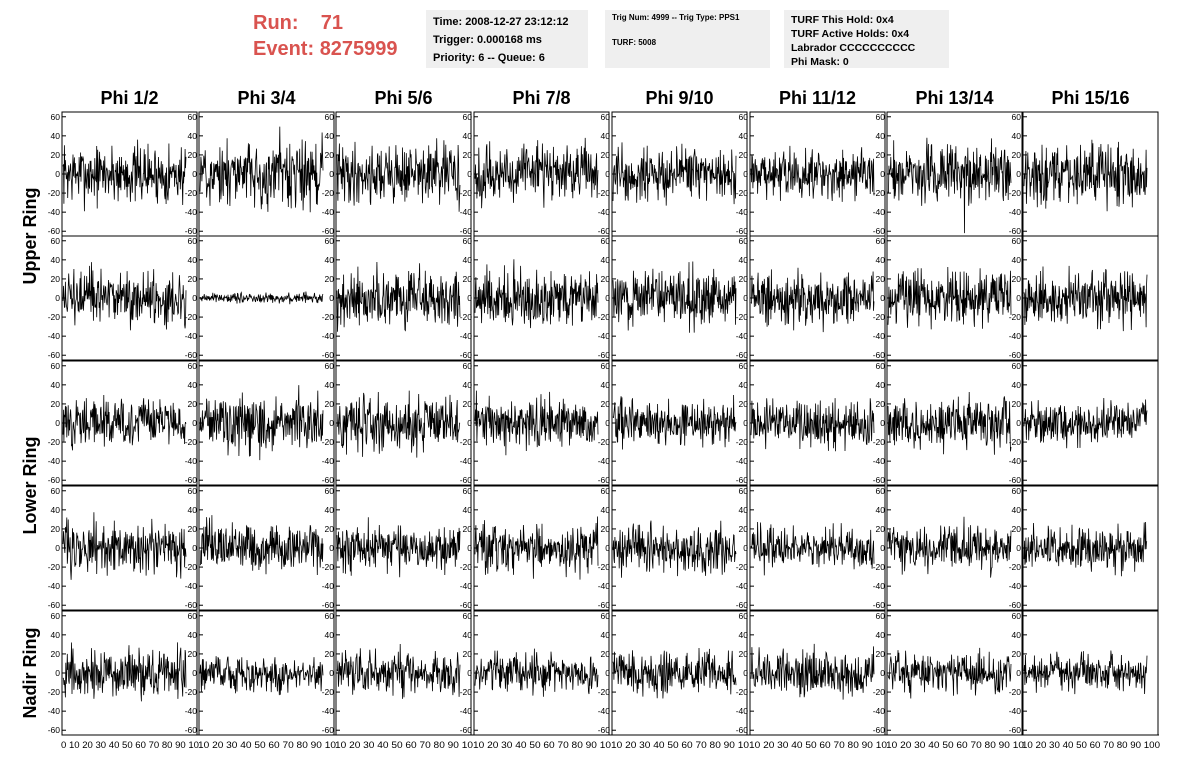  Describe the element at coordinates (634, 42) in the screenshot. I see `turf-text: TURF: 5008` at that location.